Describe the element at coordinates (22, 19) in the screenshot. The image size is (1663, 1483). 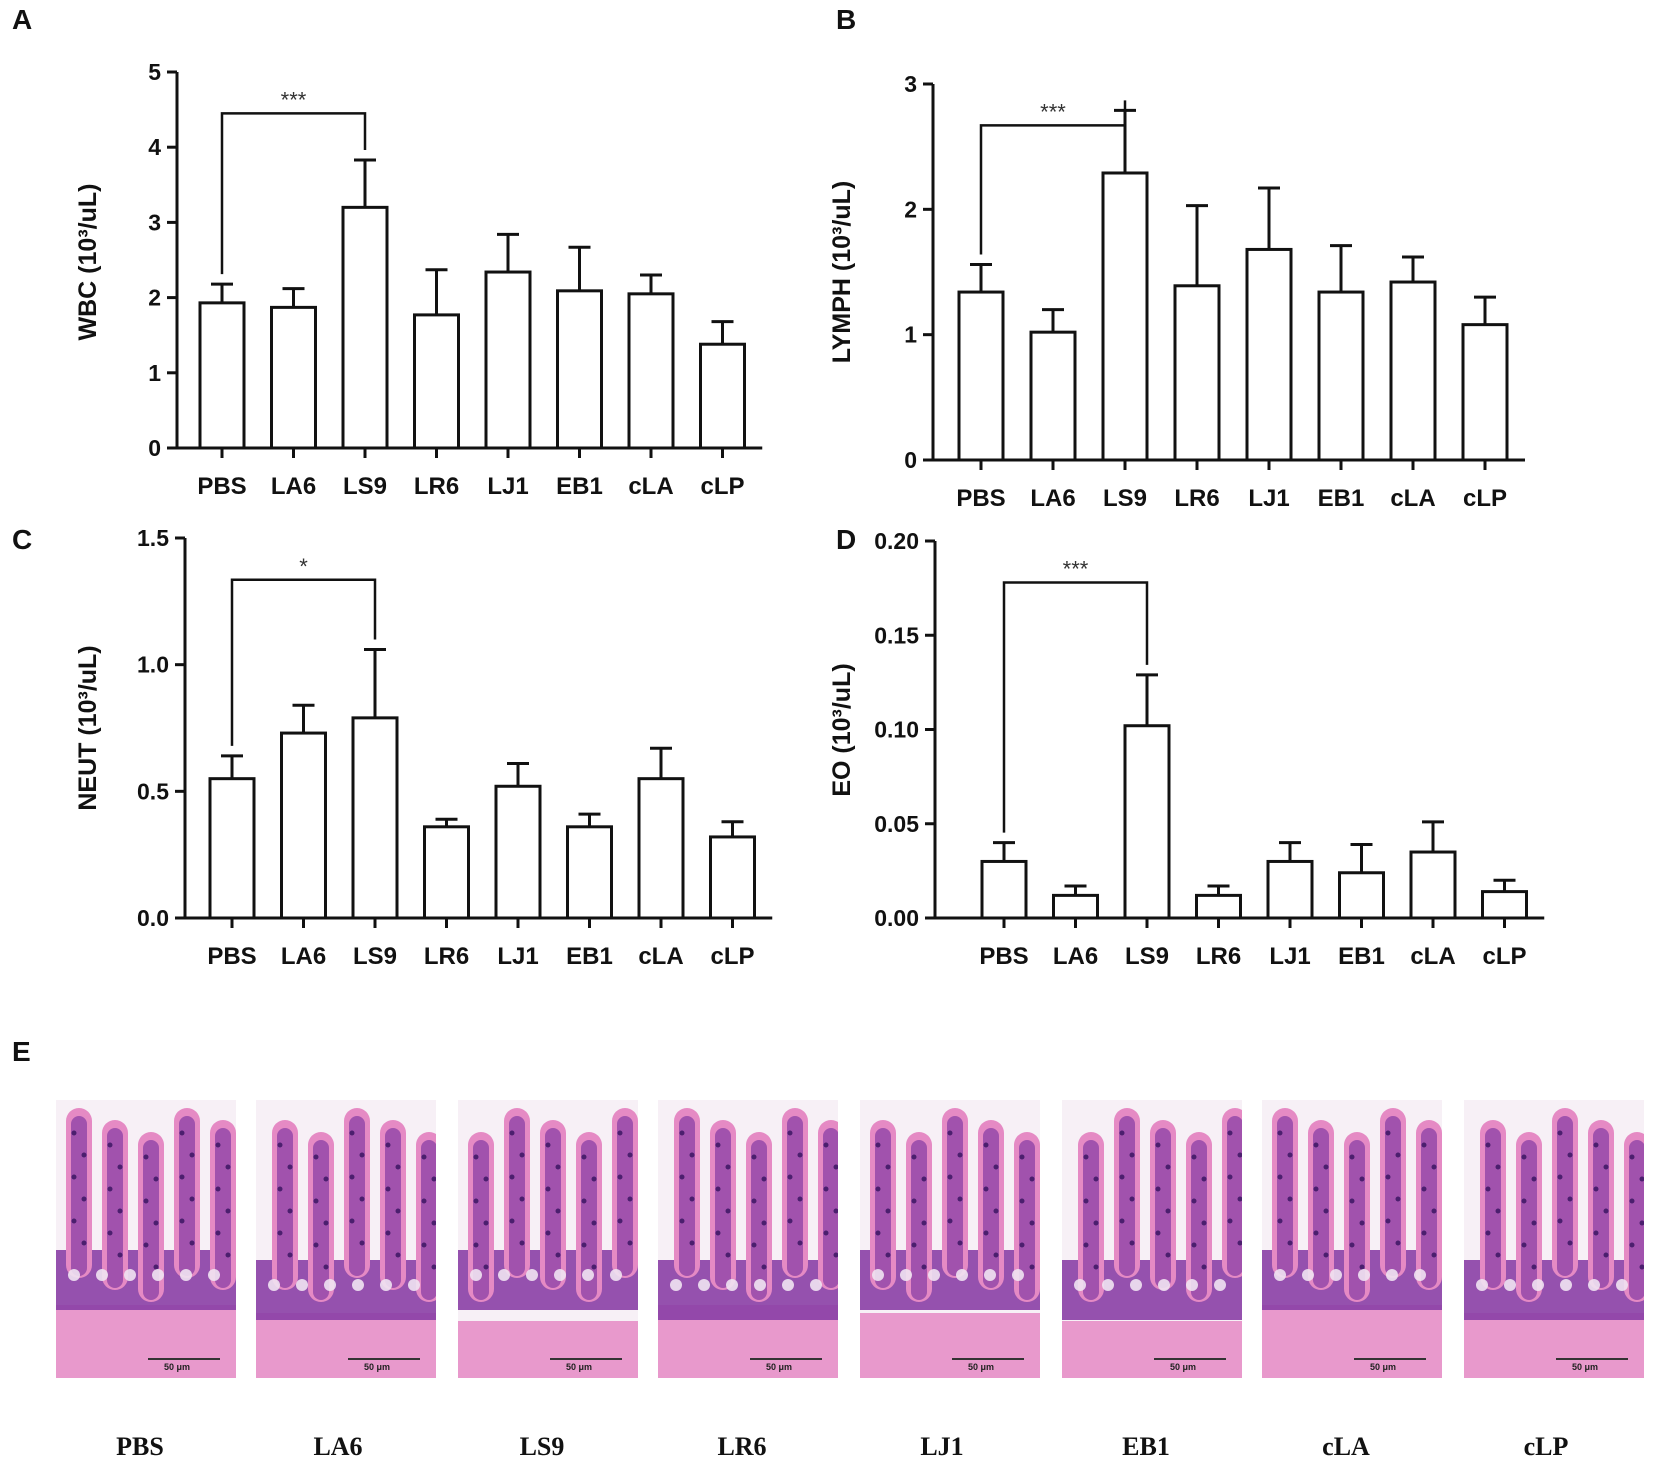
I see `panel-letter-a: A` at that location.